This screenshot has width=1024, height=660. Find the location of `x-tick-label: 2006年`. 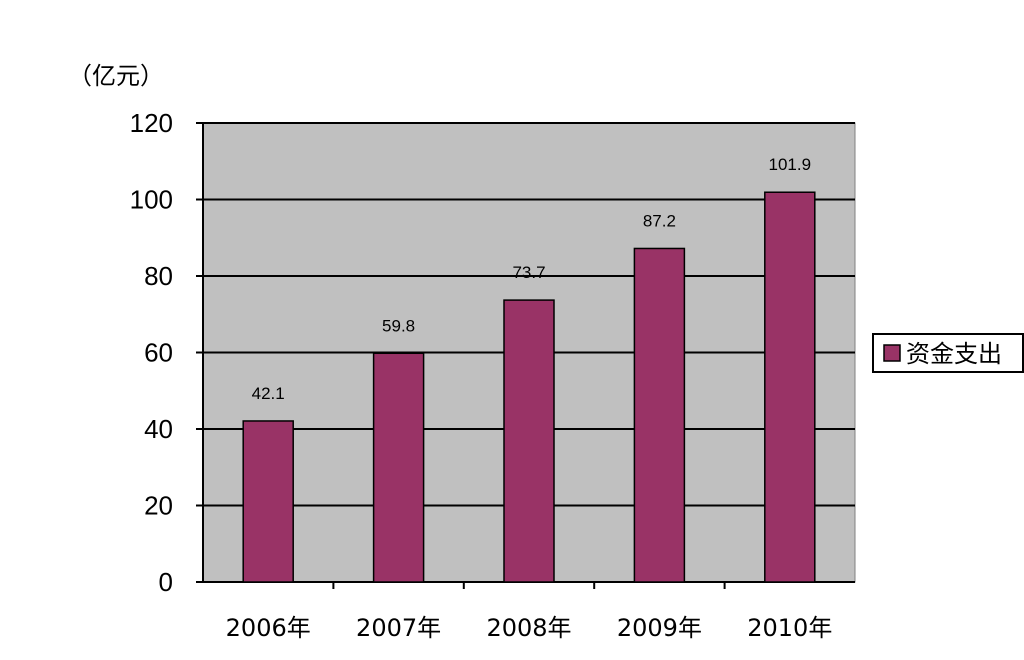

x-tick-label: 2006年 is located at coordinates (268, 628).